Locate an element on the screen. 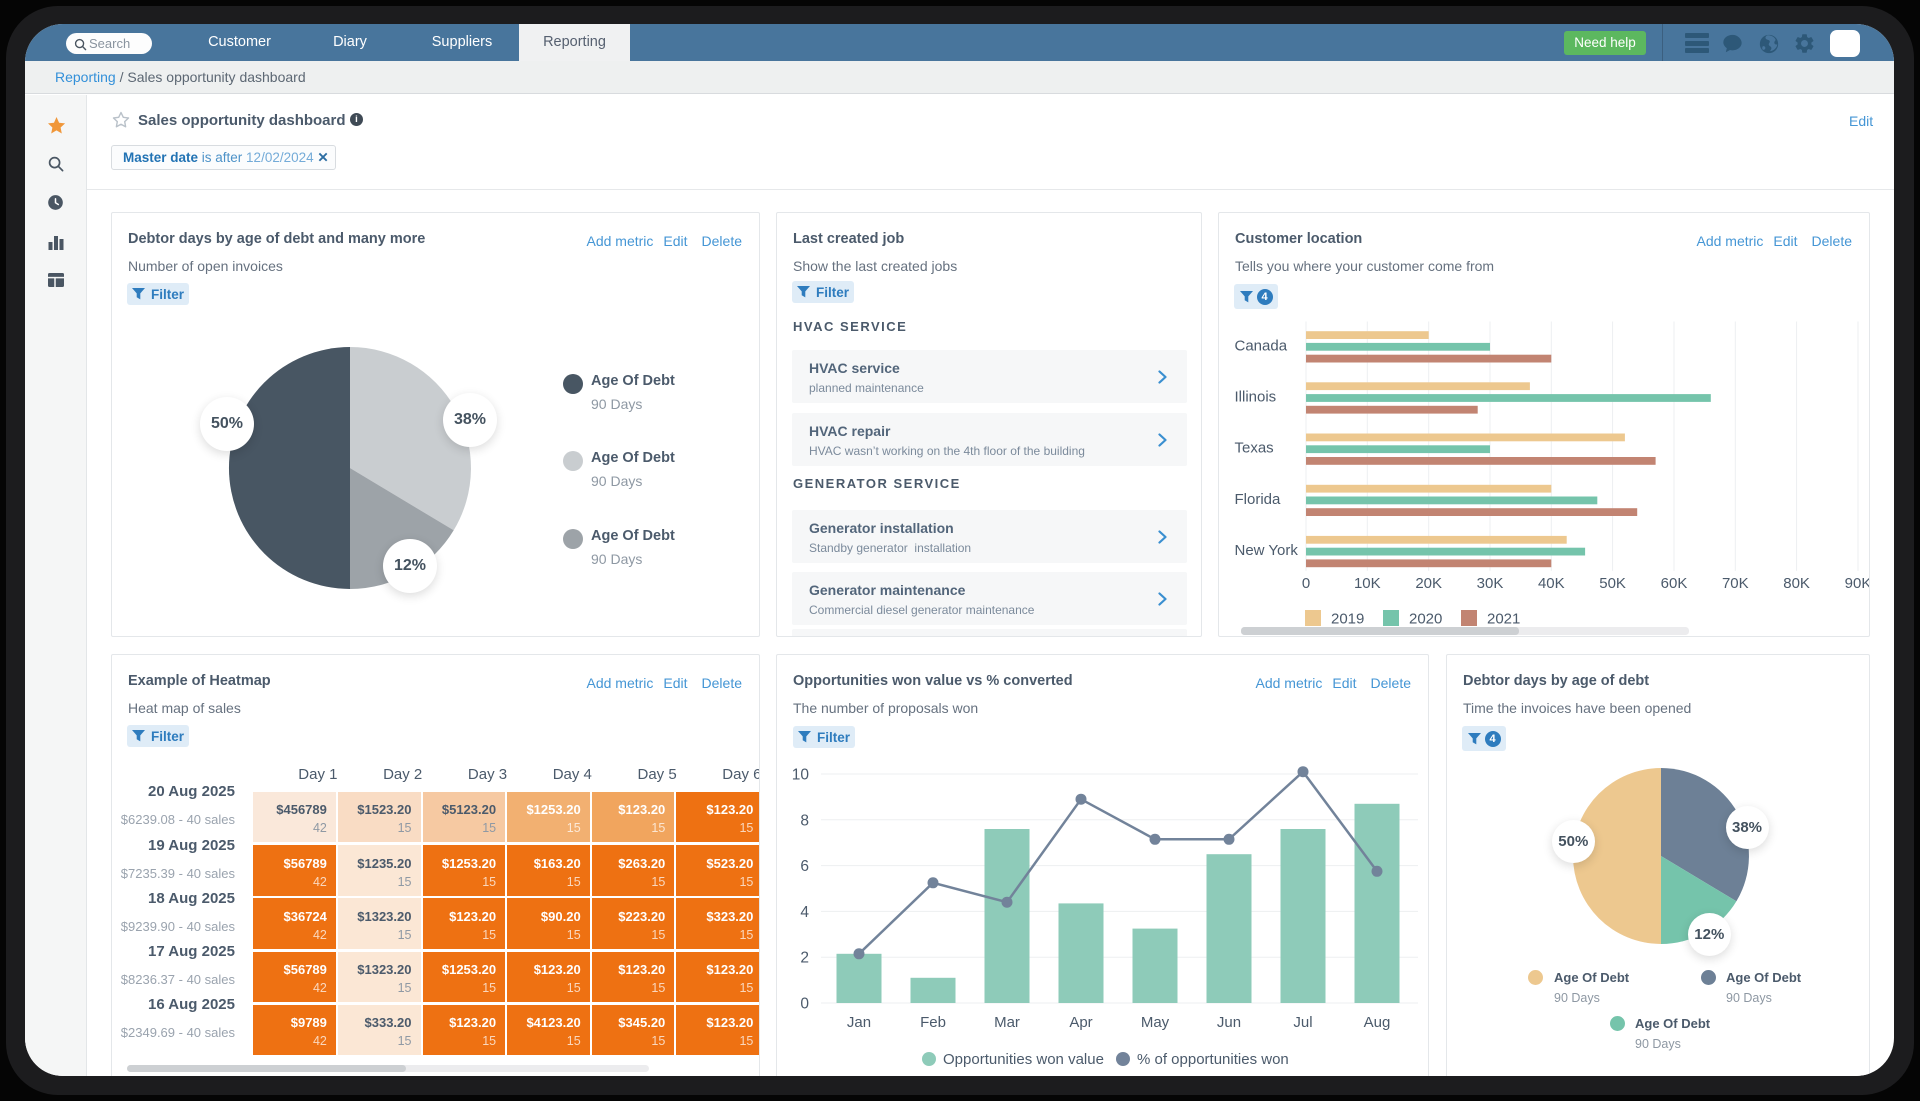  svg-text: 60K is located at coordinates (1674, 583).